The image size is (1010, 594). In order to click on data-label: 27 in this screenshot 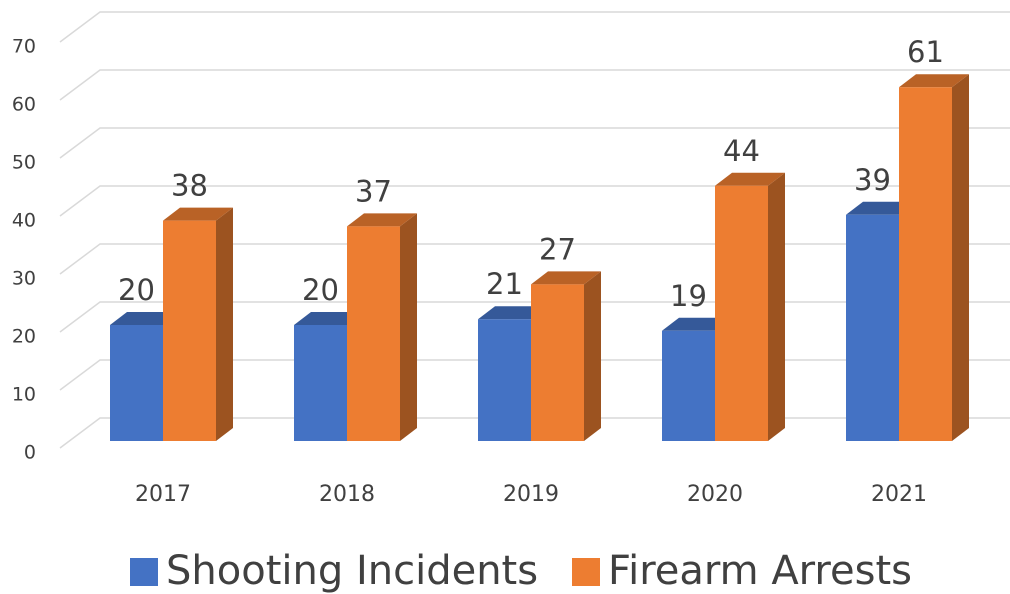, I will do `click(557, 249)`.